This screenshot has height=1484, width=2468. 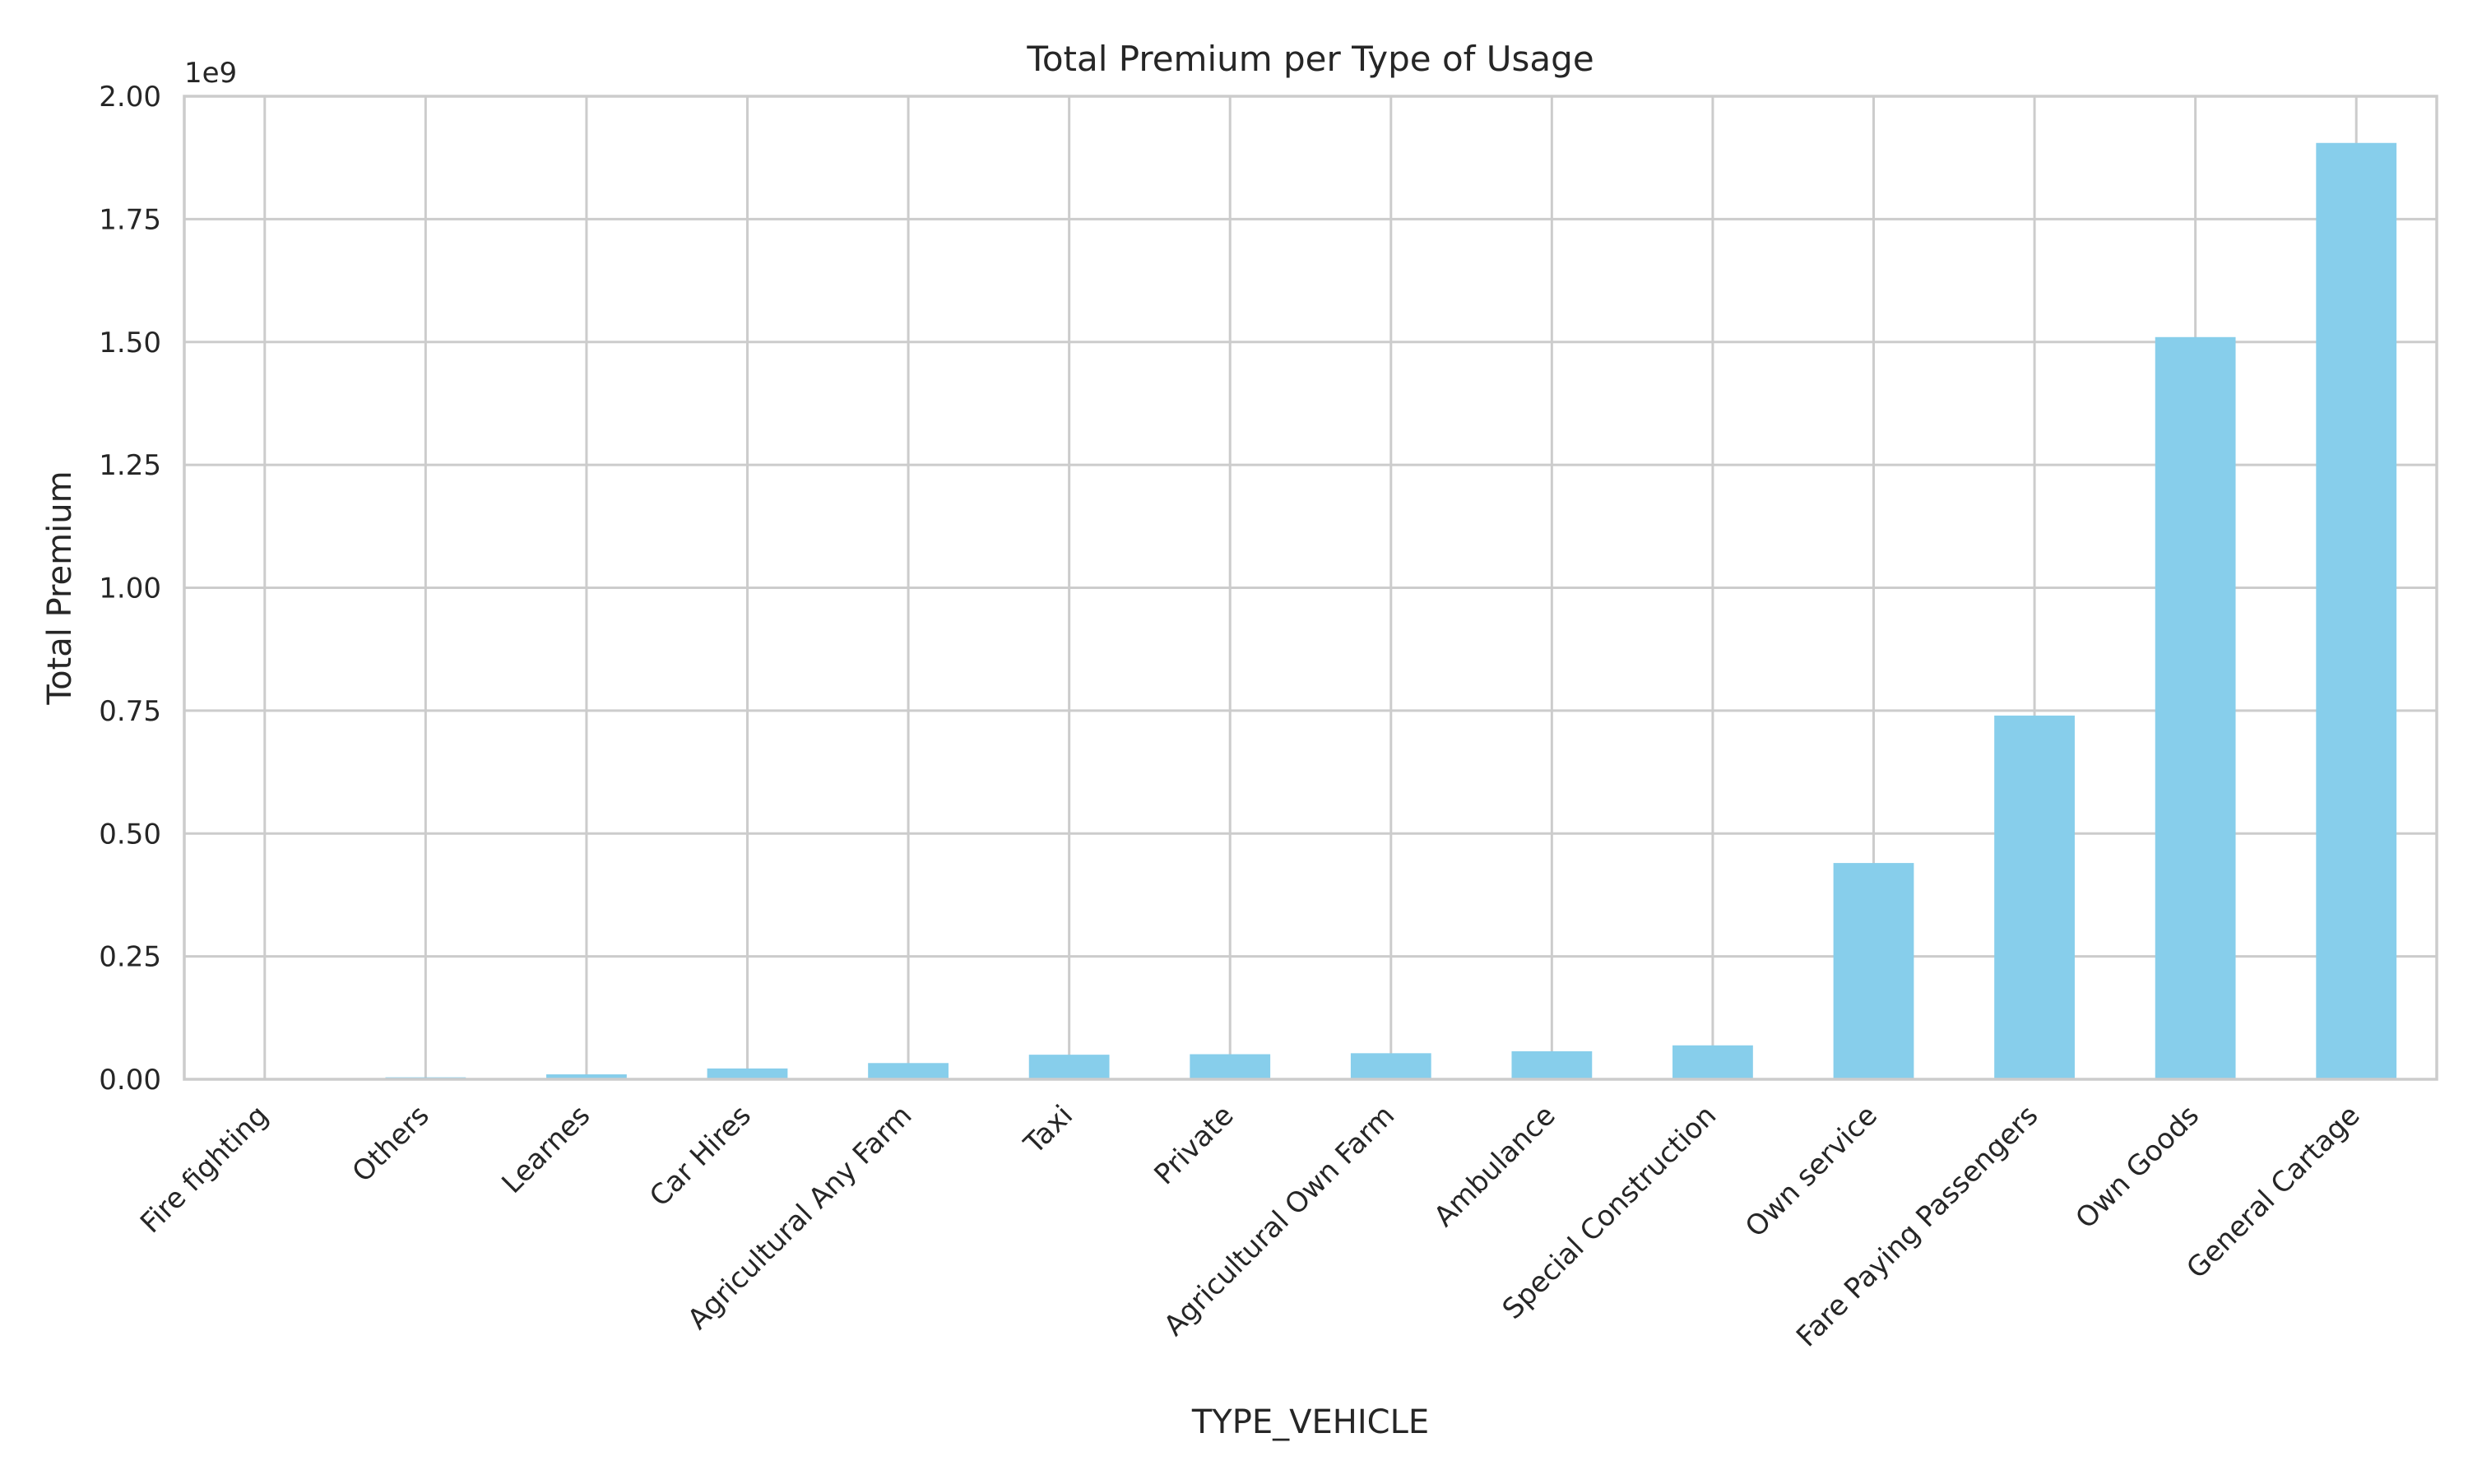 I want to click on y-tick-label: 0.75, so click(x=130, y=711).